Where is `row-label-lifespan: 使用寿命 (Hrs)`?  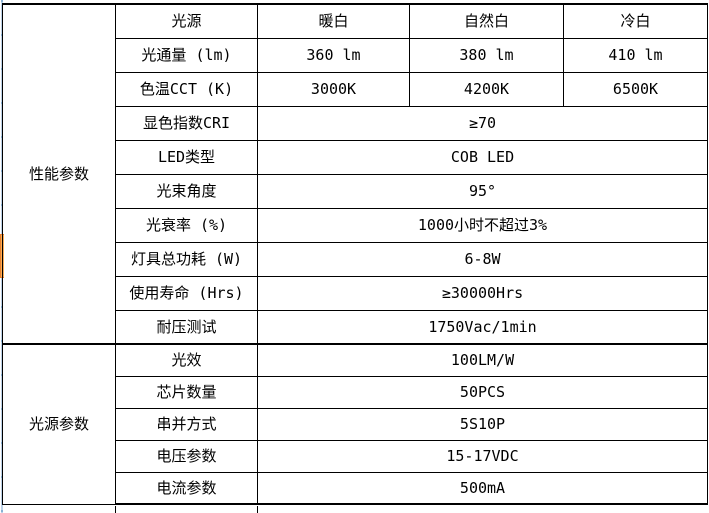 row-label-lifespan: 使用寿命 (Hrs) is located at coordinates (186, 293).